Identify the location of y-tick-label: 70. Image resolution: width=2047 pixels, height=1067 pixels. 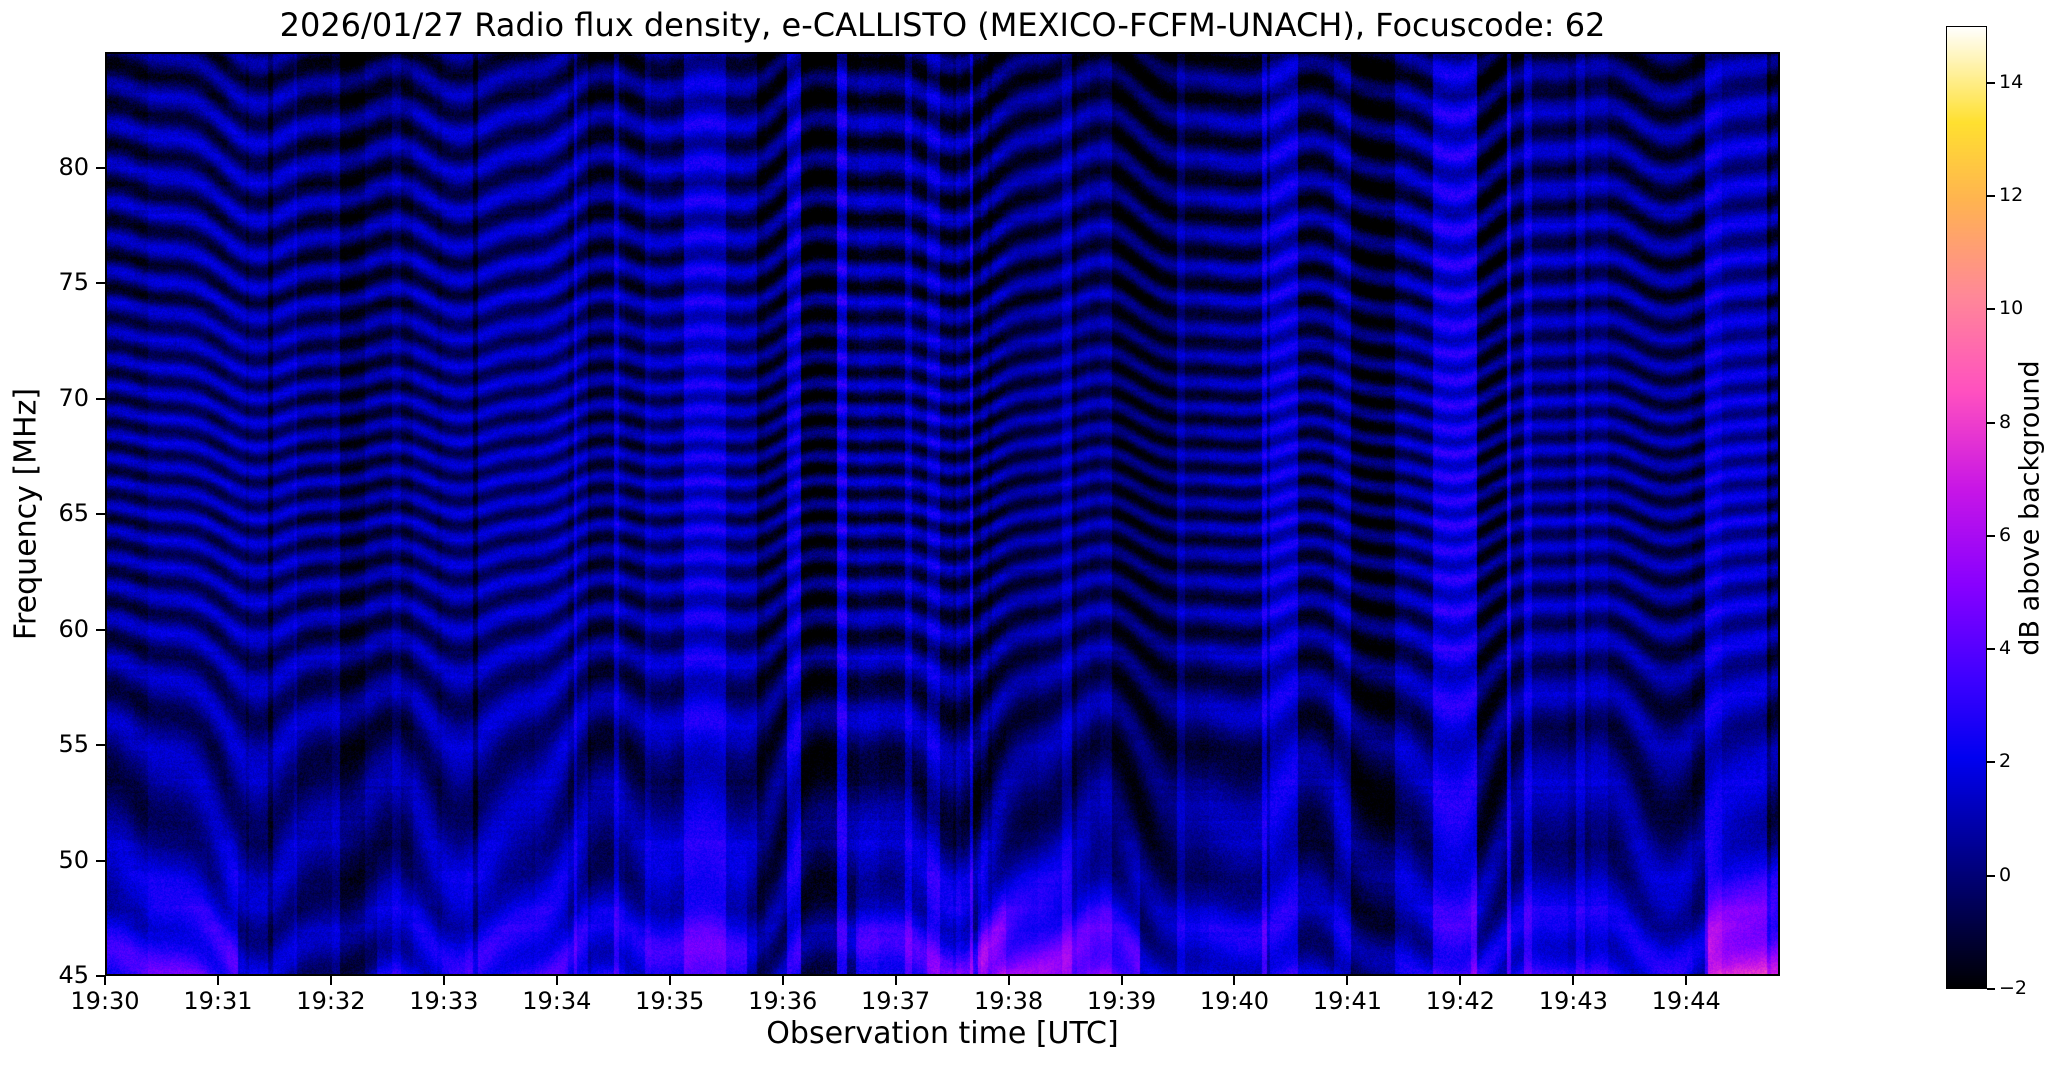
(73, 397).